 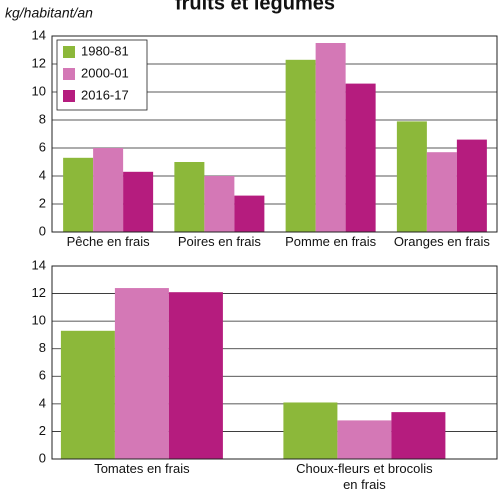 I want to click on x-tick-label: Pomme en frais, so click(x=331, y=241).